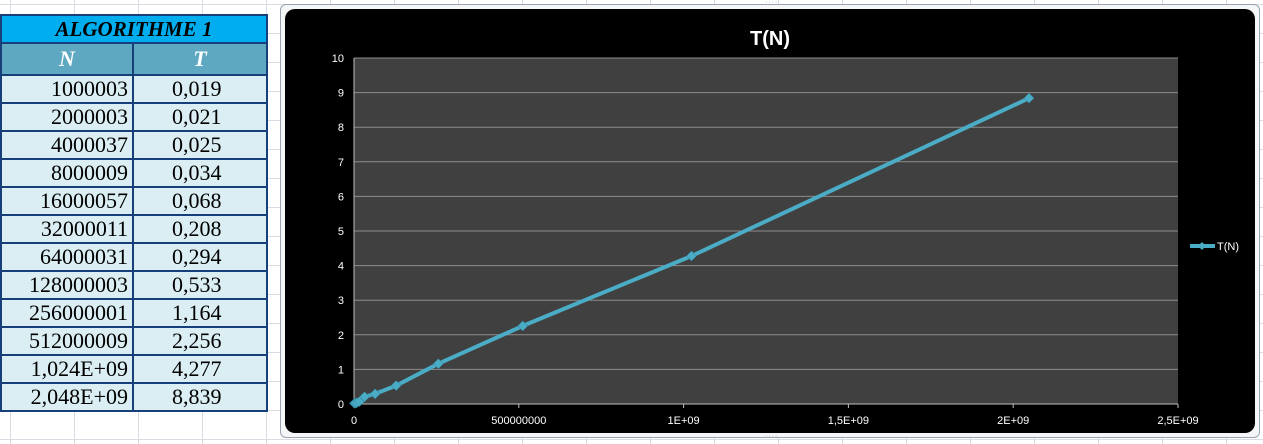  What do you see at coordinates (341, 267) in the screenshot?
I see `y-tick-label: 4` at bounding box center [341, 267].